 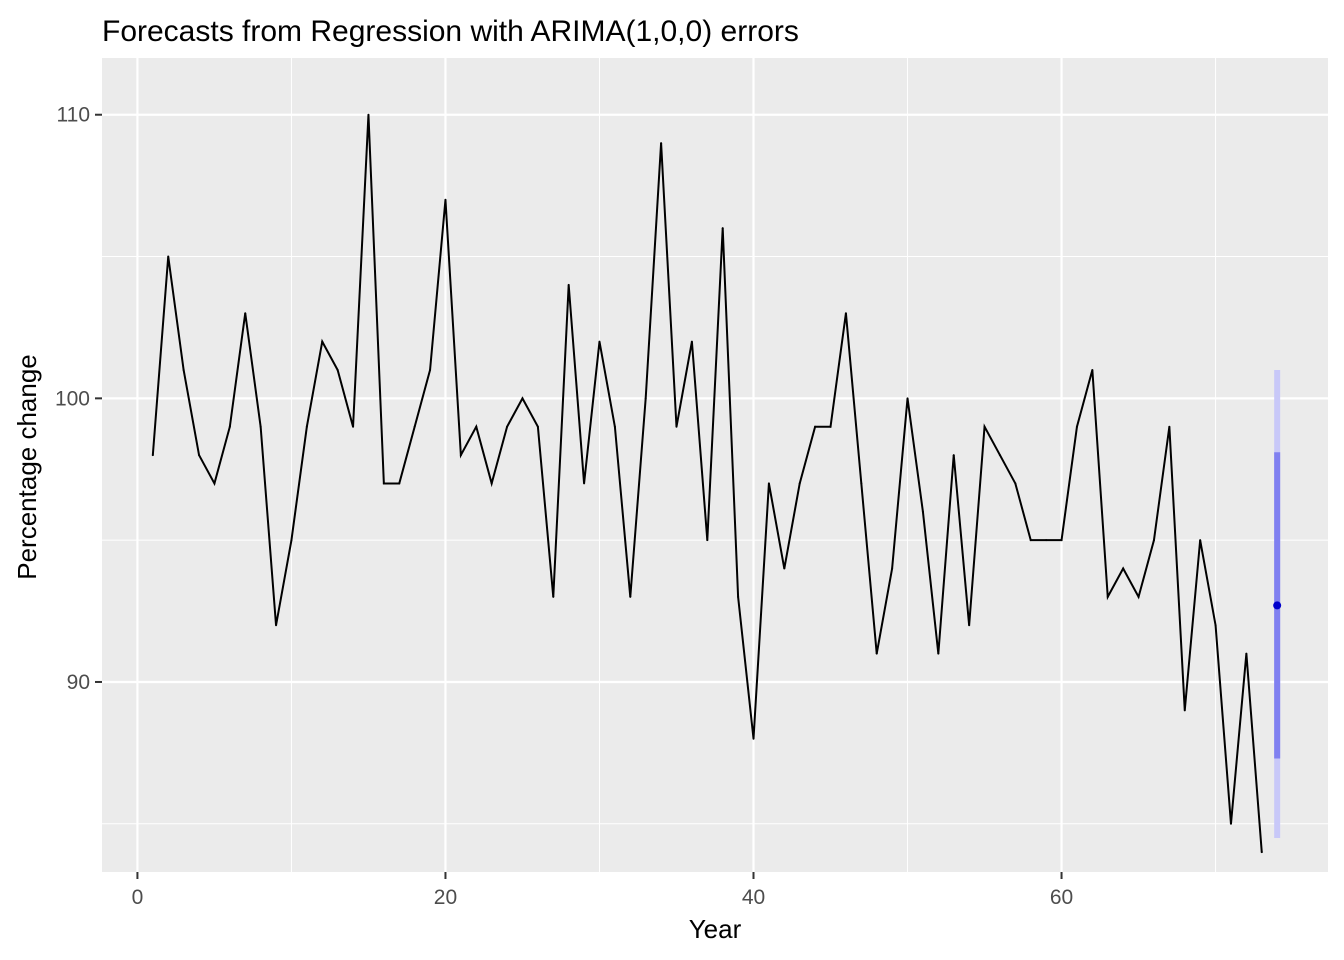 What do you see at coordinates (72, 398) in the screenshot?
I see `y-tick-label: 100` at bounding box center [72, 398].